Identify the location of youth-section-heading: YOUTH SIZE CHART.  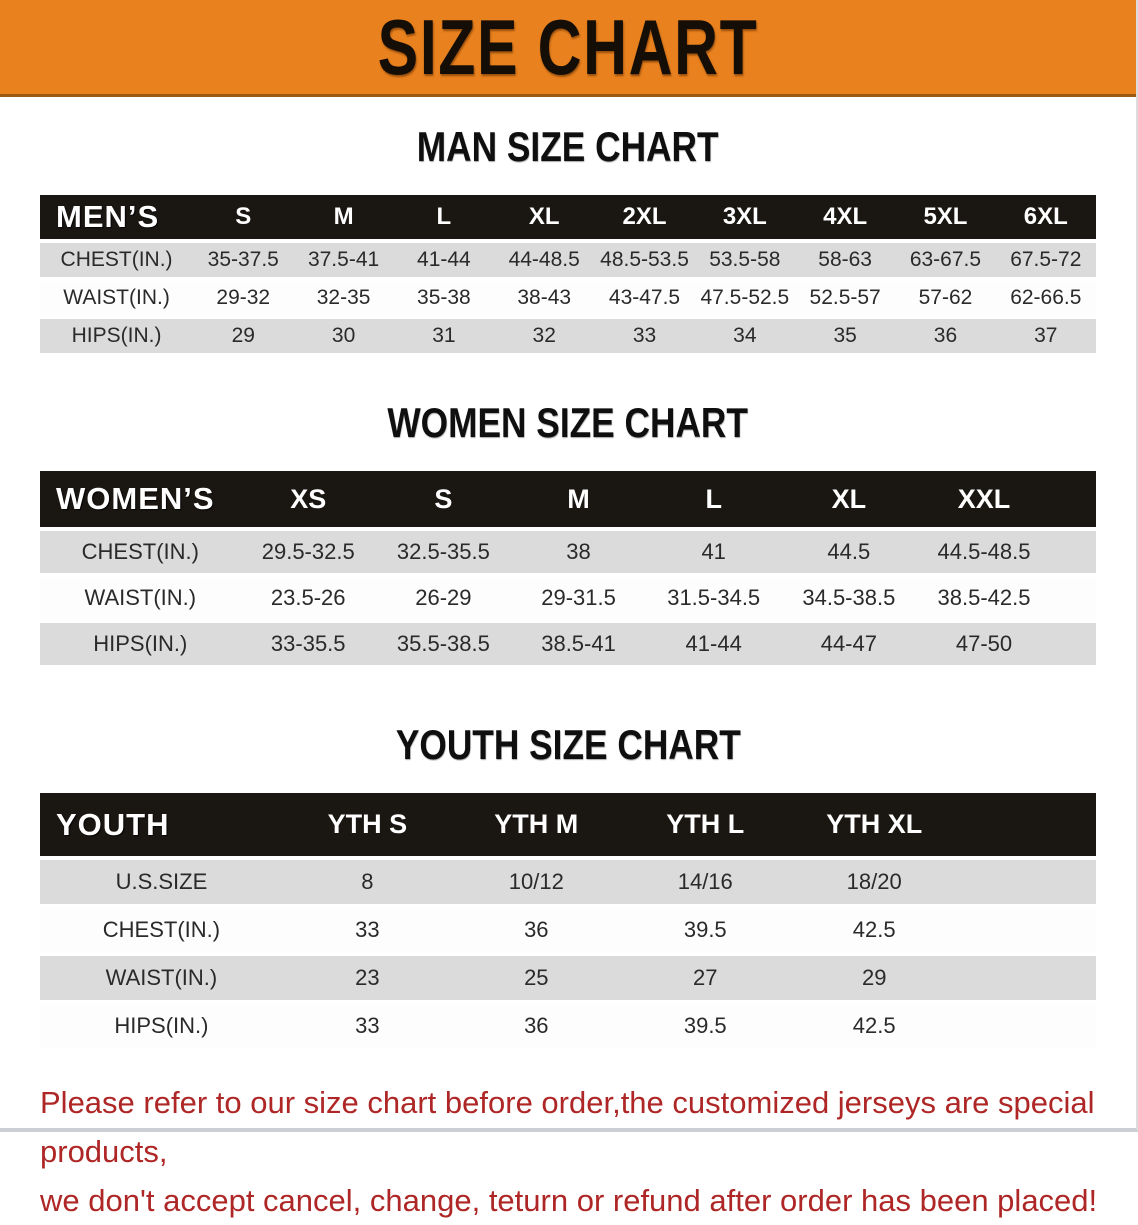
(568, 745).